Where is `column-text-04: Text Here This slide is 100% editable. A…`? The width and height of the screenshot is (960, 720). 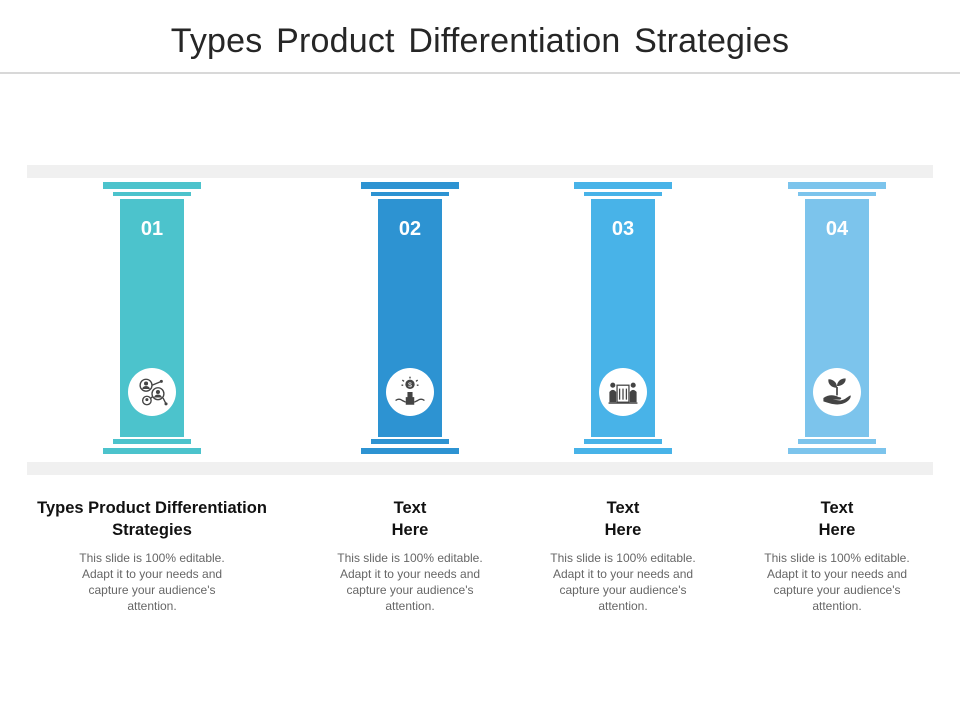 column-text-04: Text Here This slide is 100% editable. A… is located at coordinates (837, 555).